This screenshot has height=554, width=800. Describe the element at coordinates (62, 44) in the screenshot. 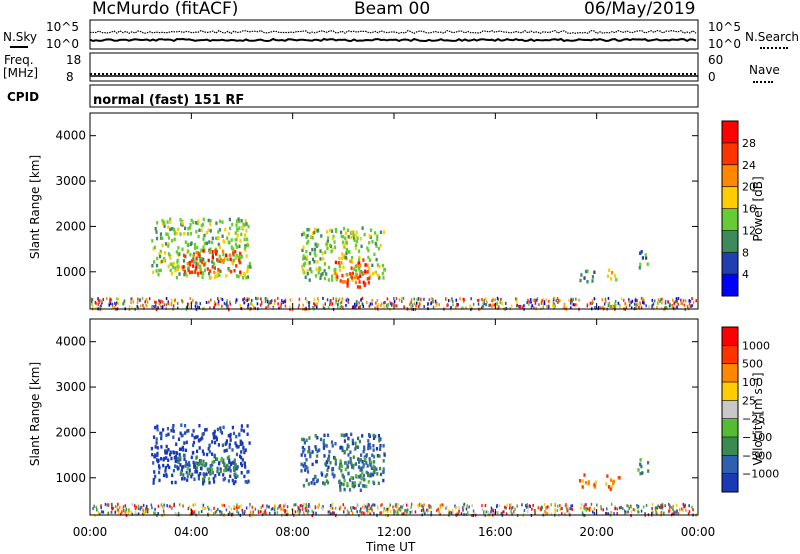

I see `noise-tick-left-bottom: 10^0` at that location.